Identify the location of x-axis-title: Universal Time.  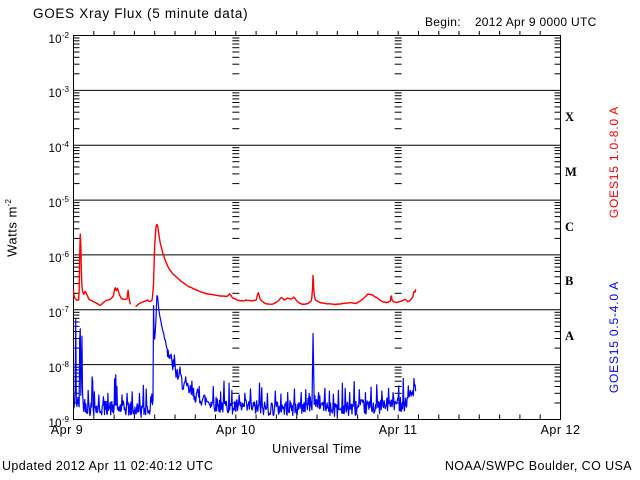
(317, 449).